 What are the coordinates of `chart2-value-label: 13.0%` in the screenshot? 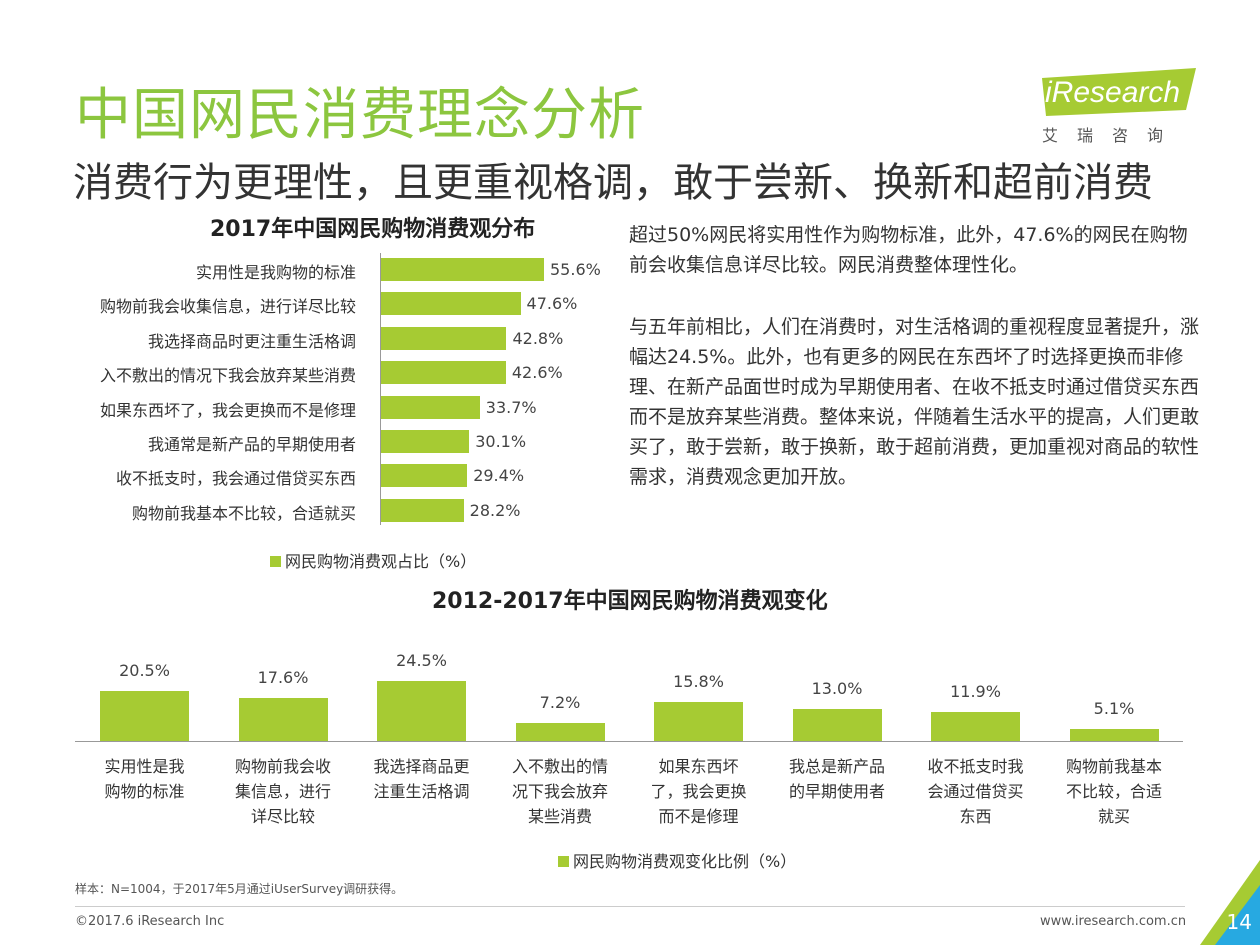 It's located at (837, 689).